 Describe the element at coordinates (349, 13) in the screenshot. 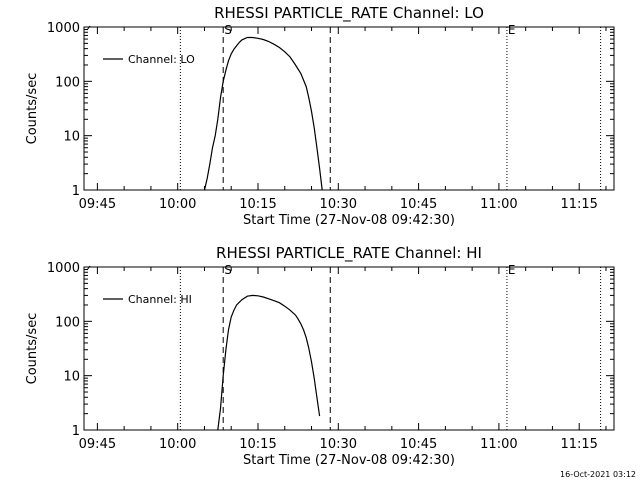

I see `chart-title: RHESSI PARTICLE_RATE Channel: LO` at that location.